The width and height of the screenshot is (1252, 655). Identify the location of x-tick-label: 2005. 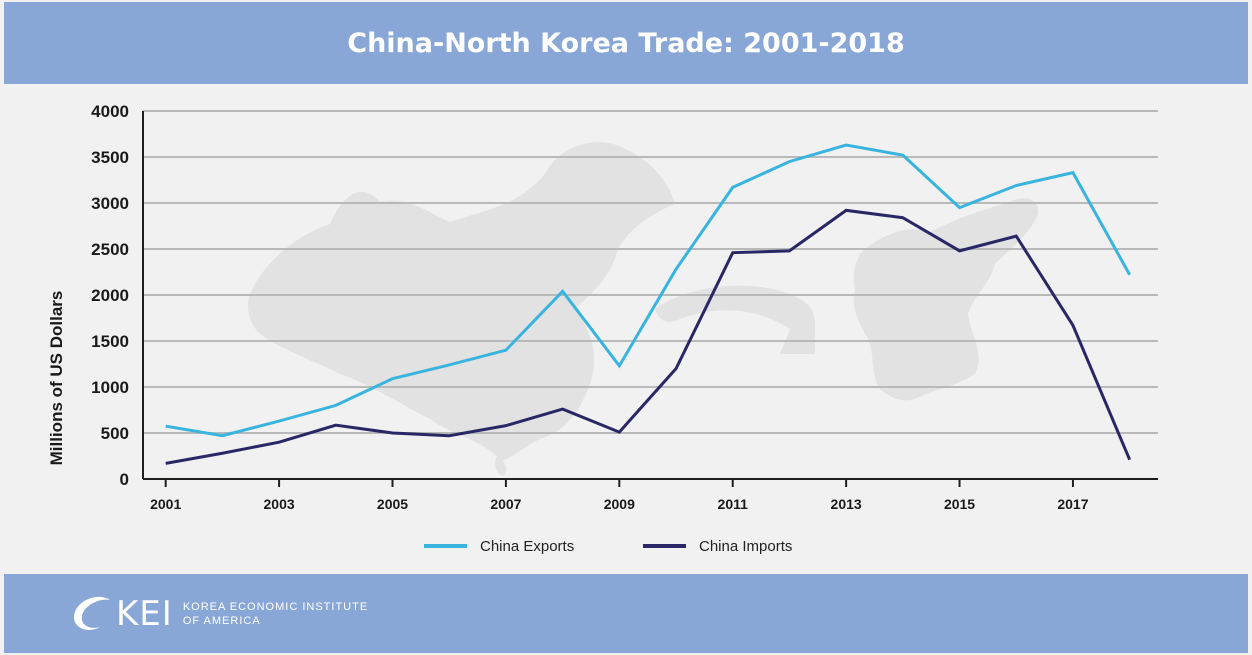
(392, 504).